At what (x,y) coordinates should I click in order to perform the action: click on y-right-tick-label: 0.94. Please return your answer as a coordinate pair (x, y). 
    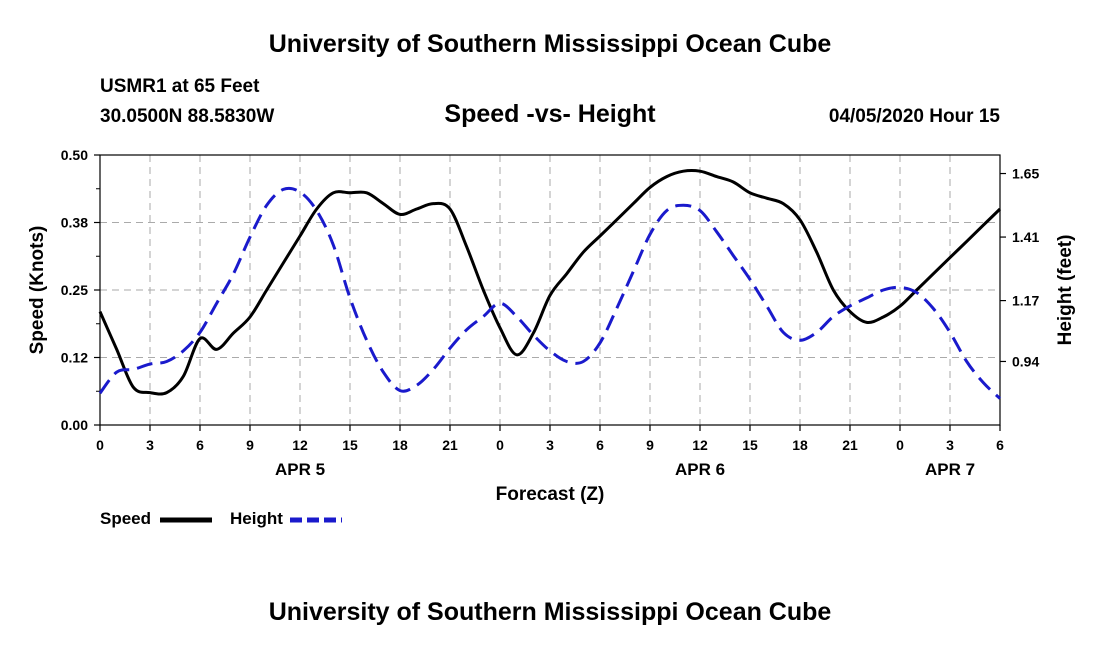
    Looking at the image, I should click on (1025, 361).